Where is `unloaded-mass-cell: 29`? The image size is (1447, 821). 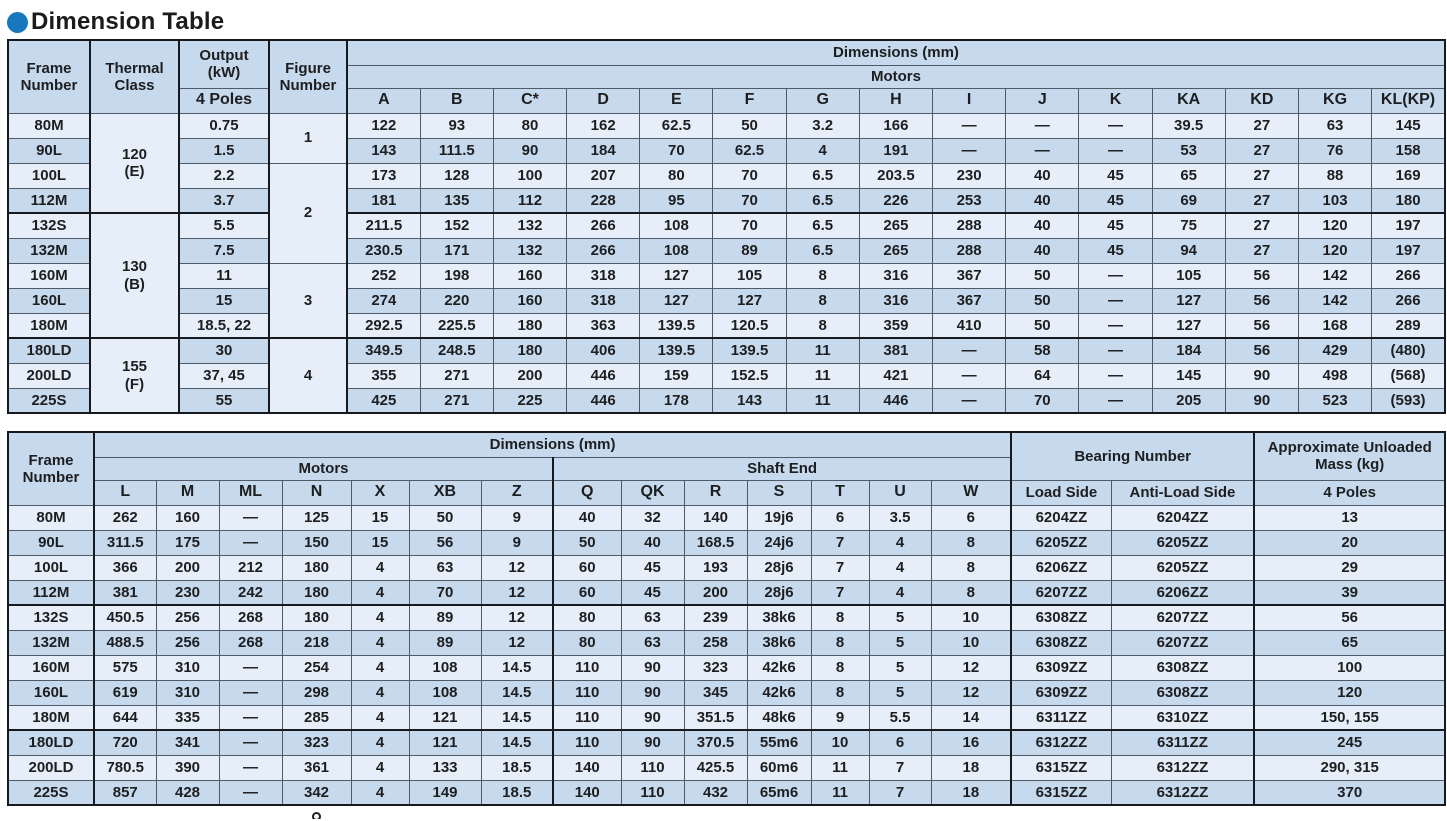 unloaded-mass-cell: 29 is located at coordinates (1349, 567).